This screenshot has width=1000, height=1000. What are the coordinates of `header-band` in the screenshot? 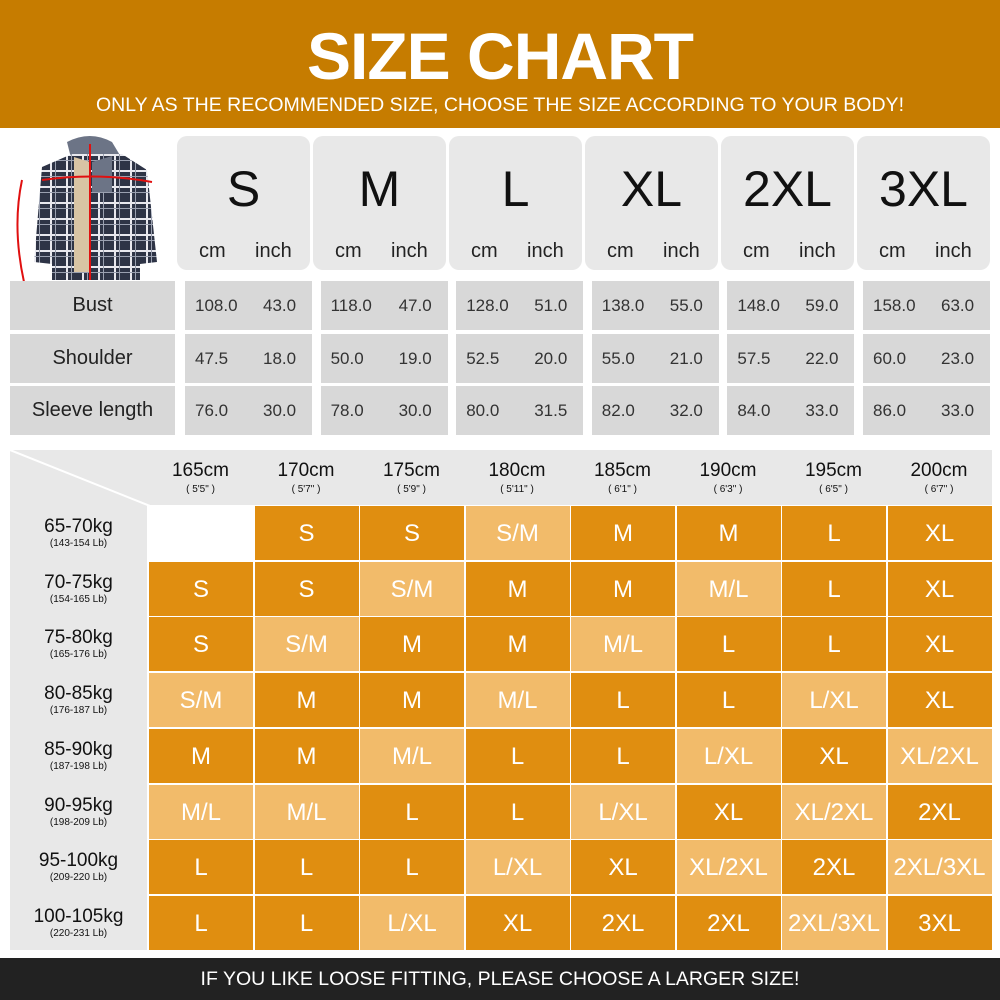 It's located at (500, 64).